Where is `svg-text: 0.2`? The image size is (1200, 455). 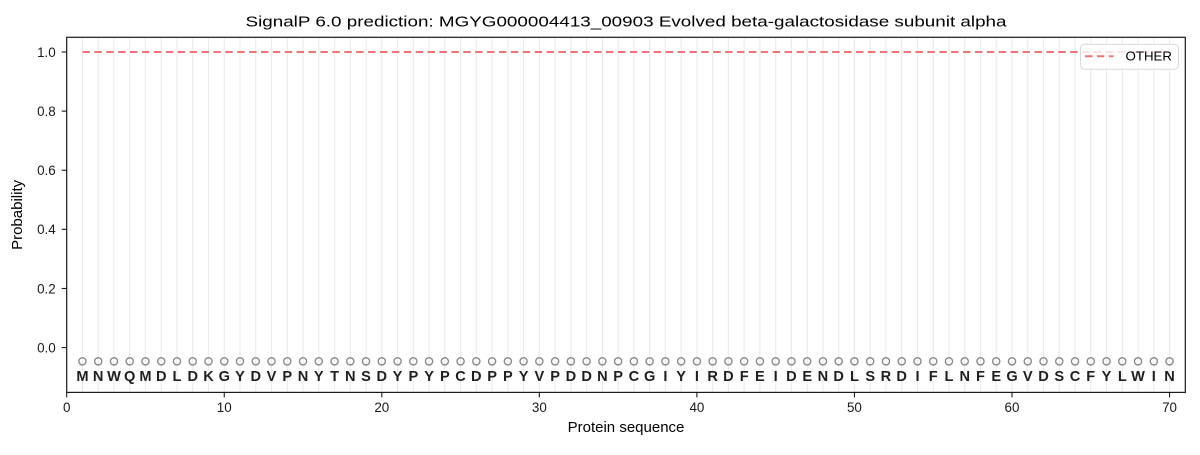
svg-text: 0.2 is located at coordinates (46, 288).